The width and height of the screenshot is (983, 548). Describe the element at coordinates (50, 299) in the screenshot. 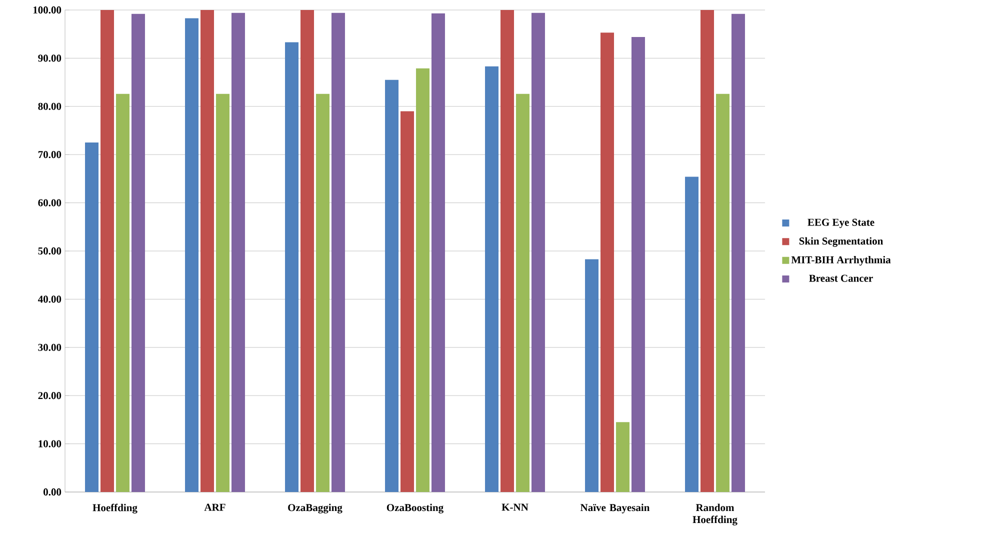

I see `y-tick-label: 40.00` at that location.